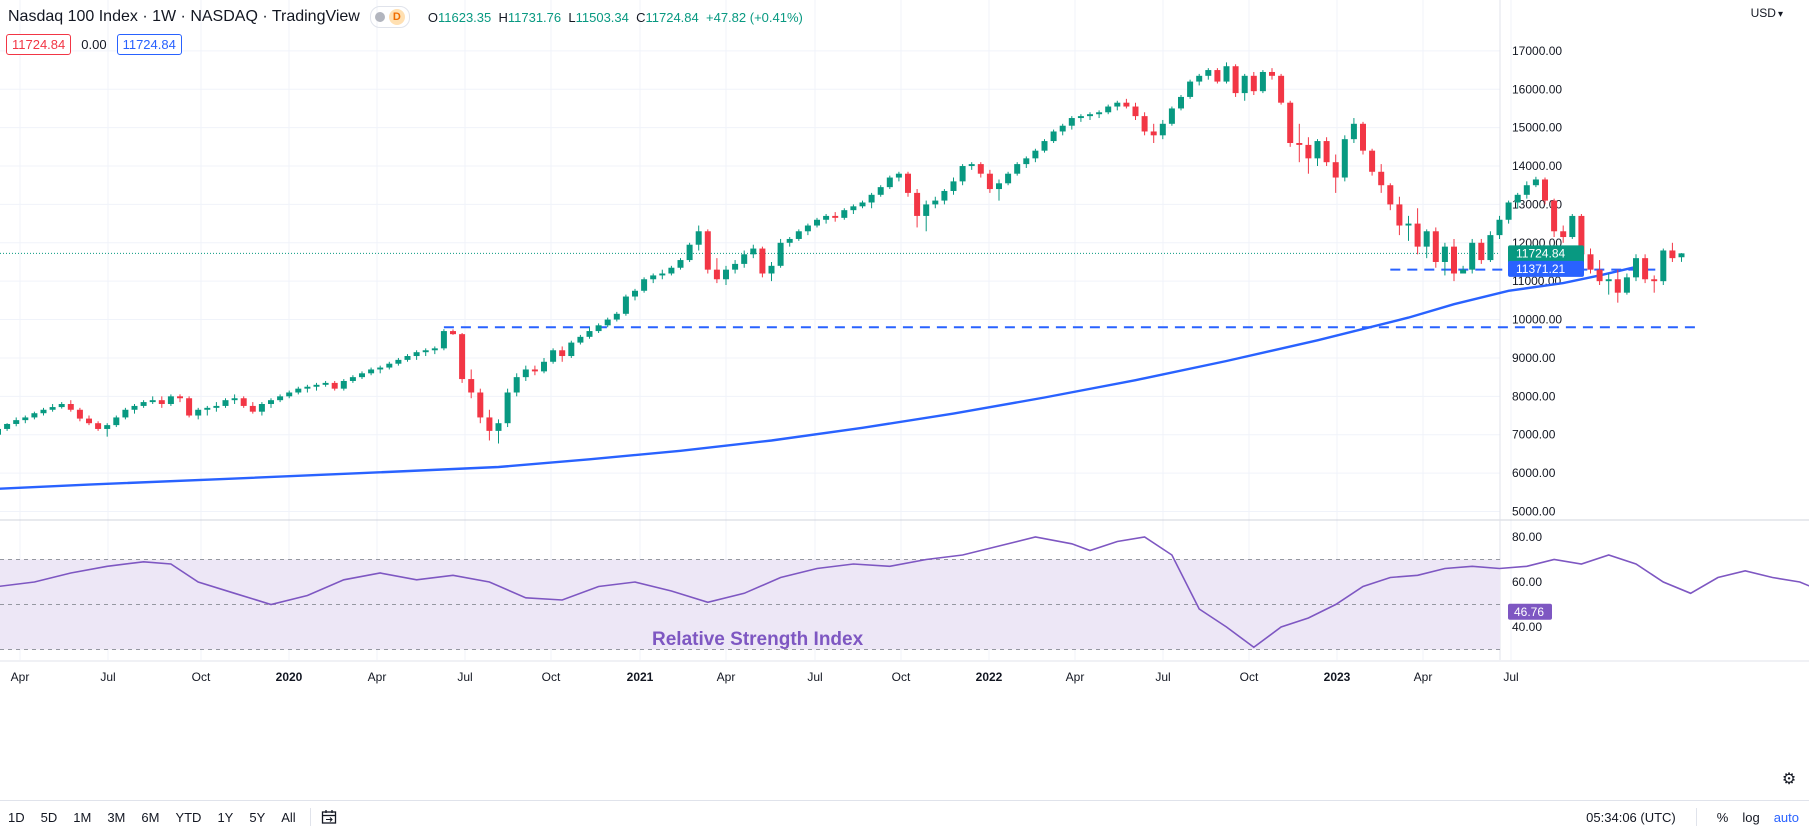 This screenshot has width=1809, height=833. I want to click on timeframe-1d: 1D, so click(16, 817).